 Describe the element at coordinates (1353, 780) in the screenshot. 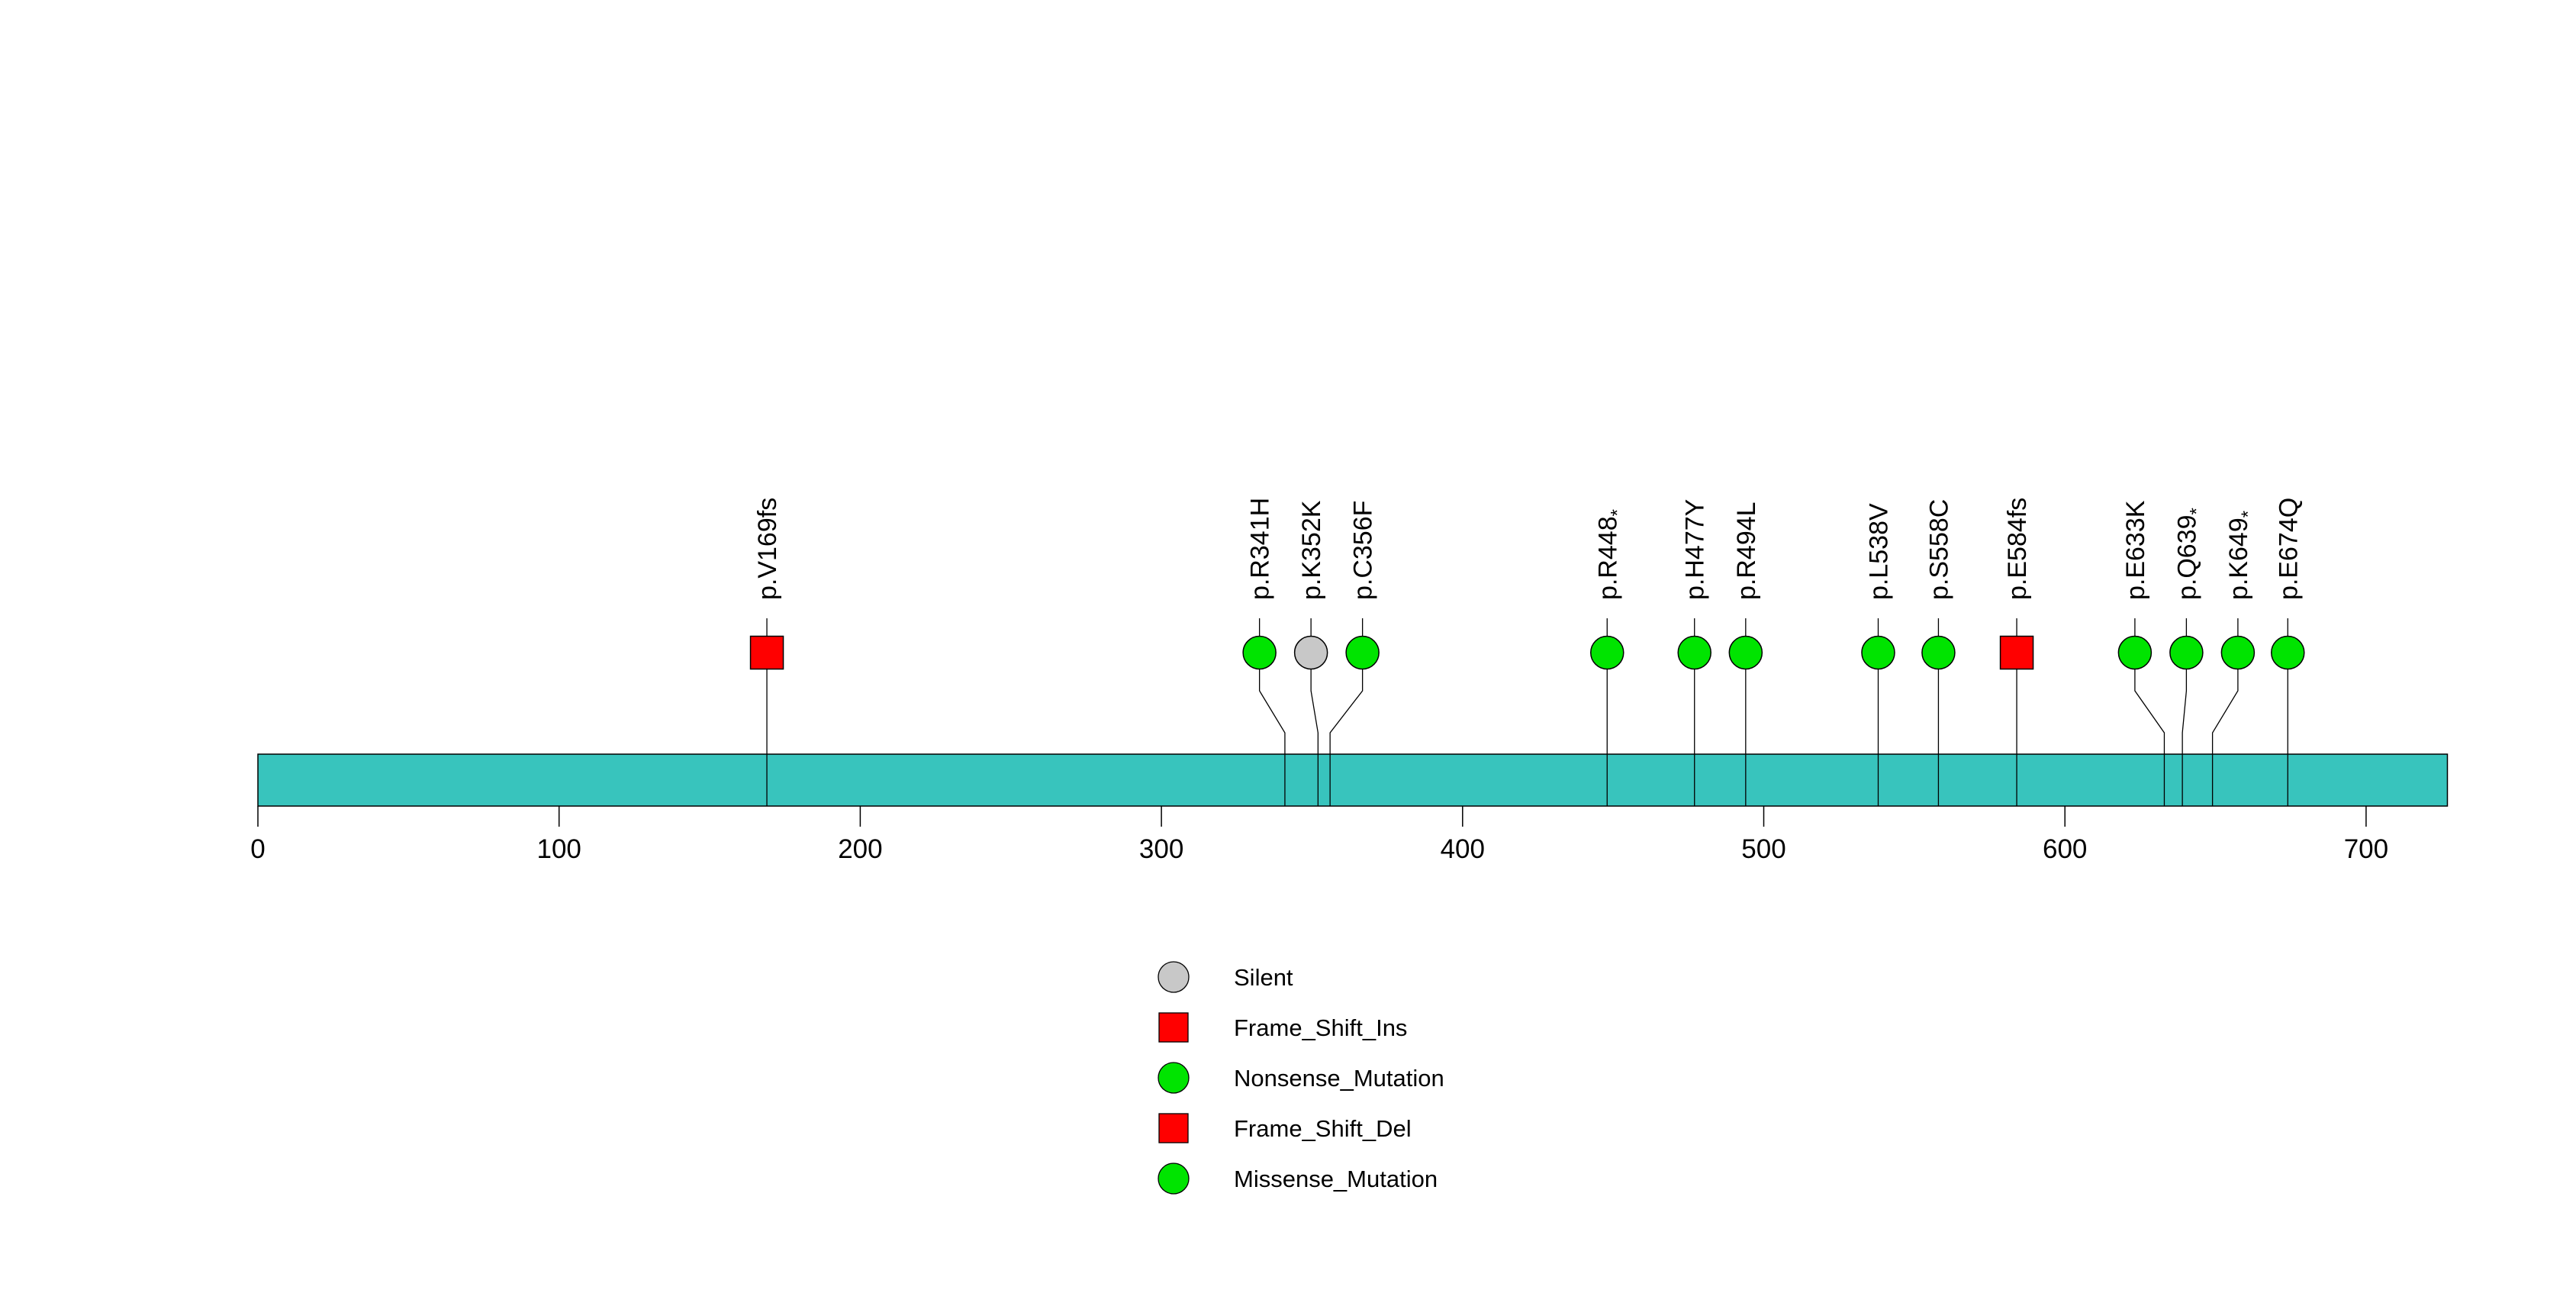

I see `protein-bar` at that location.